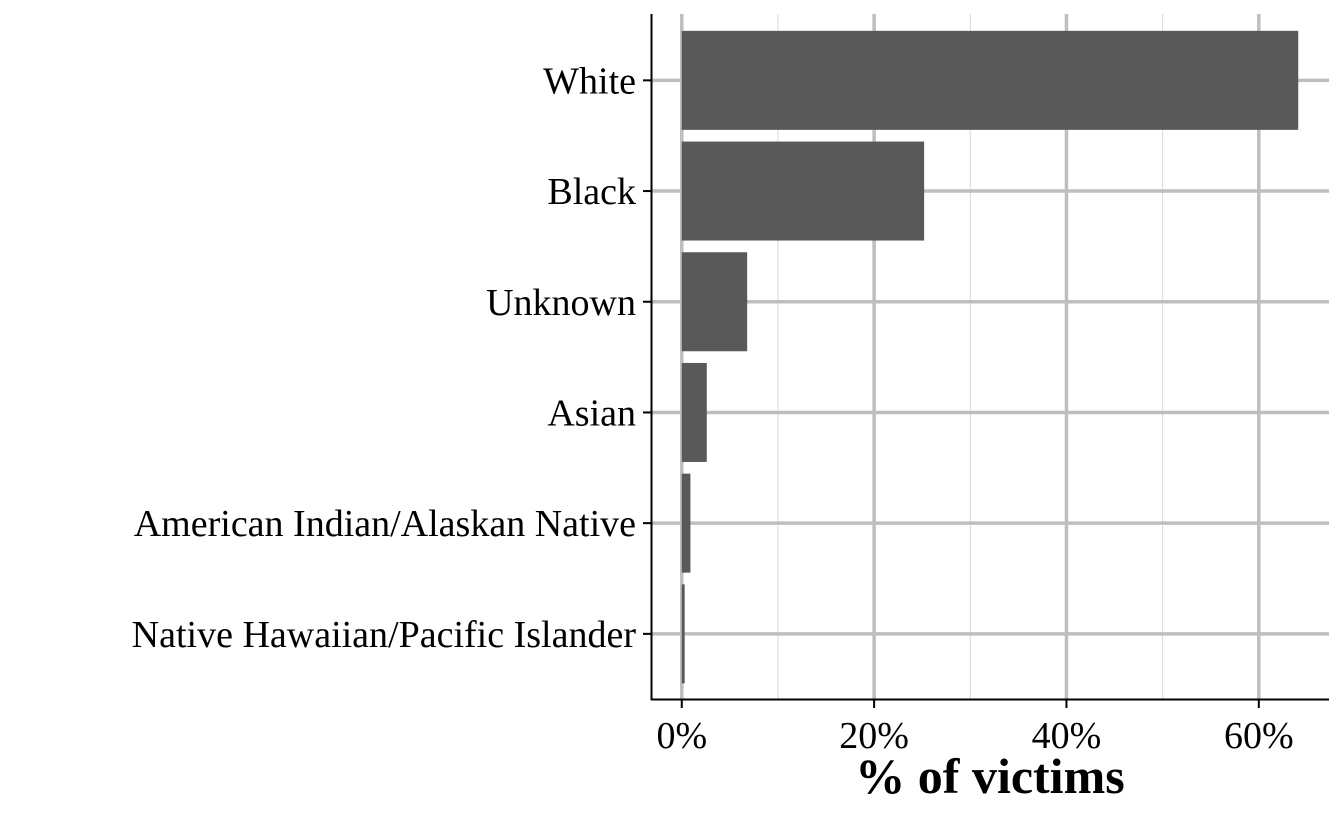 The width and height of the screenshot is (1344, 830). What do you see at coordinates (874, 736) in the screenshot?
I see `x-tick-label: 20%` at bounding box center [874, 736].